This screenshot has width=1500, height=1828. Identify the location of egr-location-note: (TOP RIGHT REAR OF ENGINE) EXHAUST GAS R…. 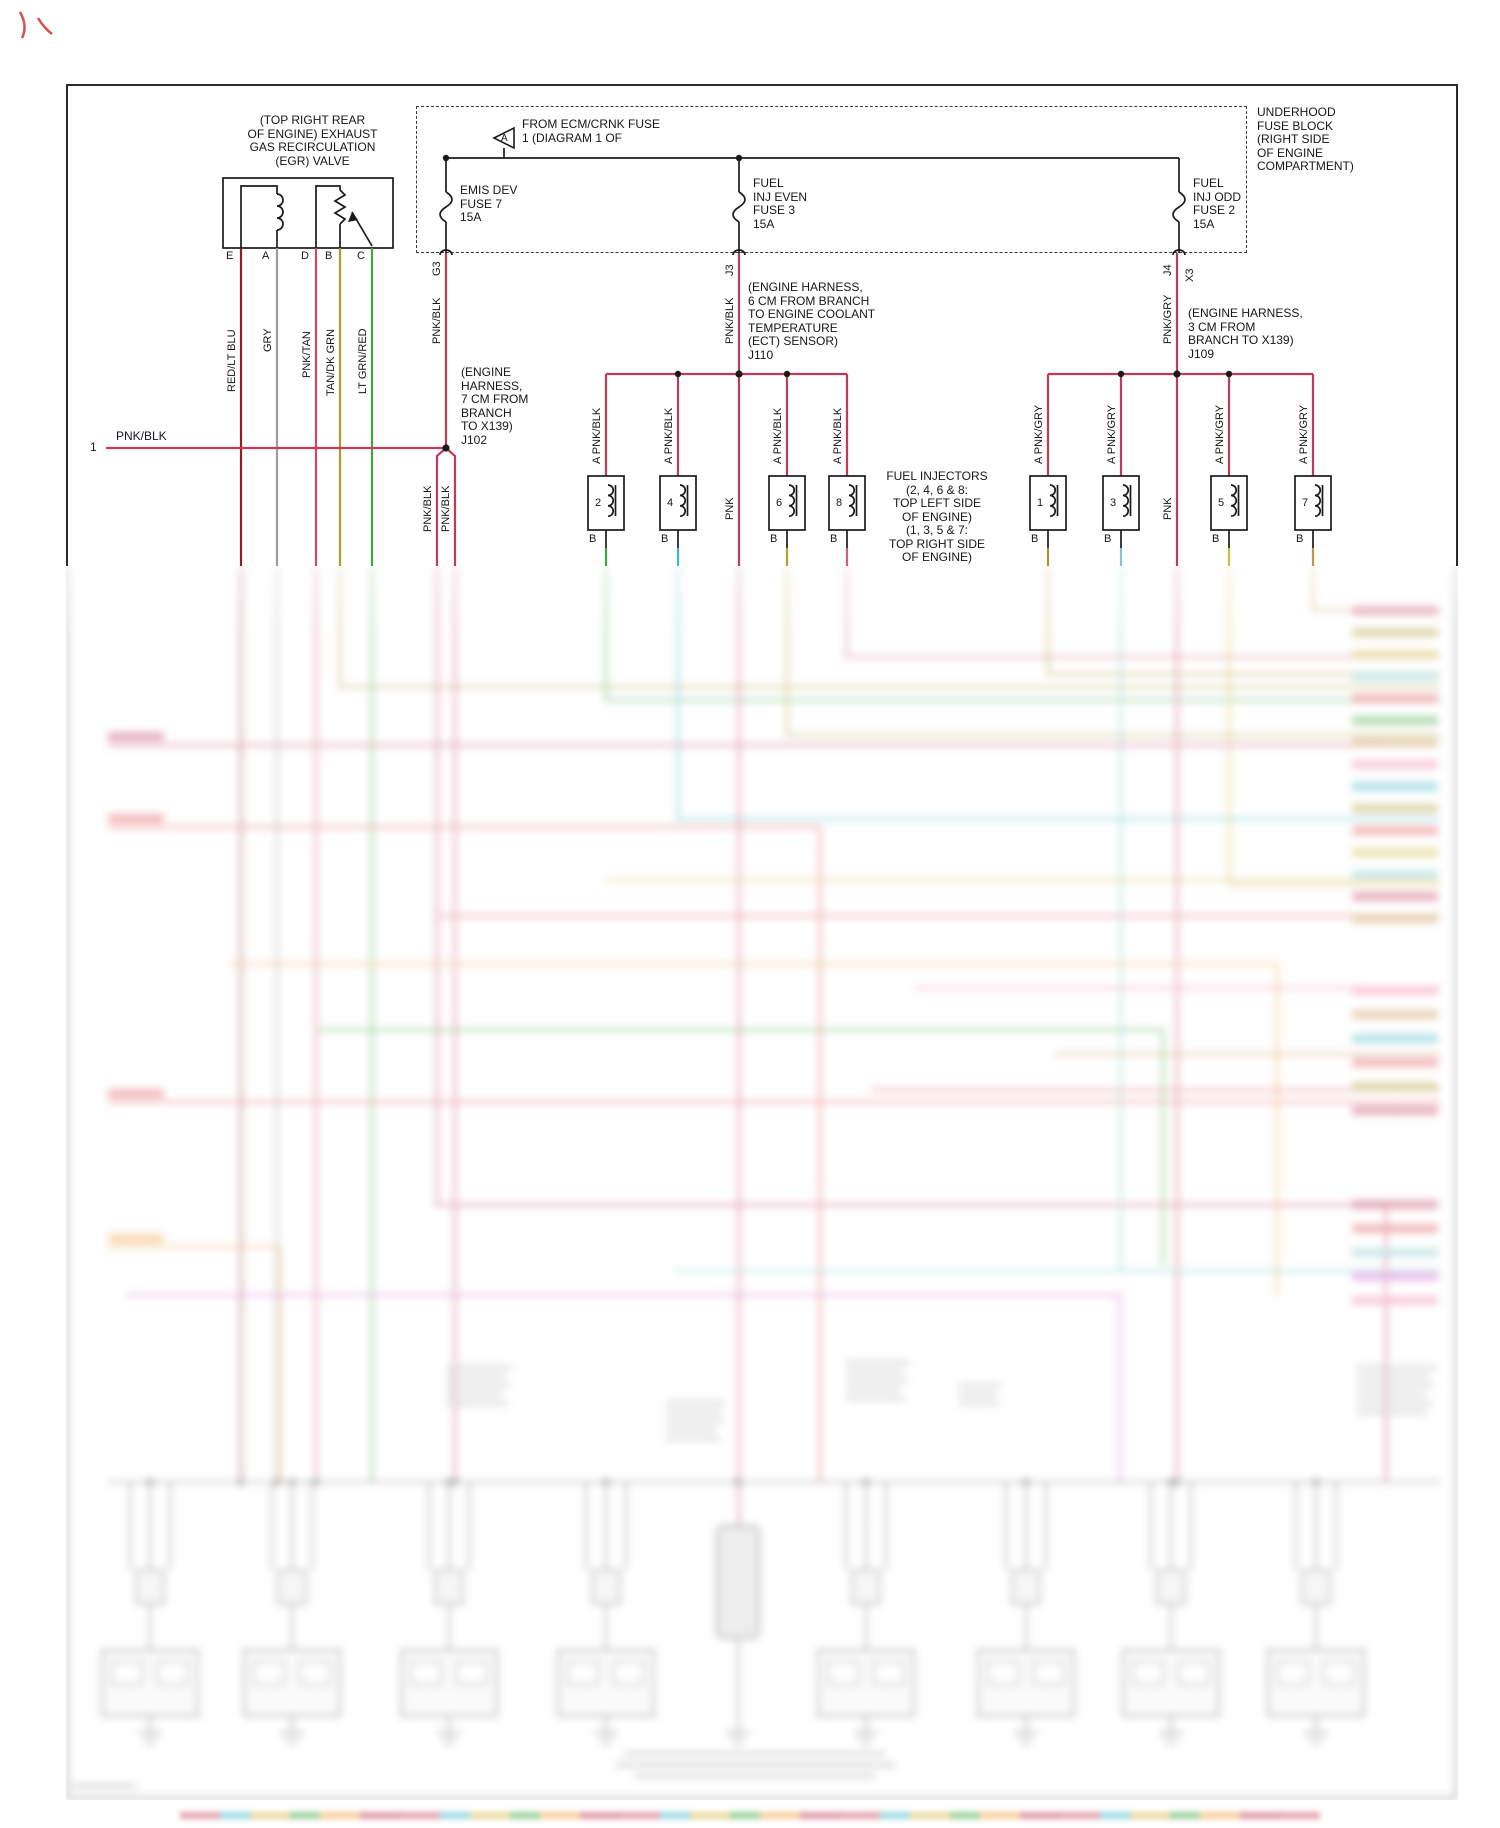
(312, 140).